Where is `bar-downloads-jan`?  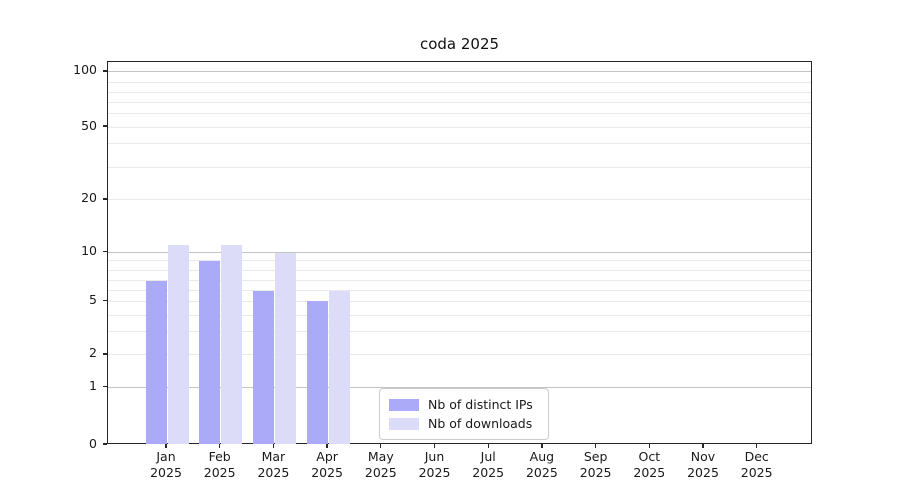 bar-downloads-jan is located at coordinates (178, 344).